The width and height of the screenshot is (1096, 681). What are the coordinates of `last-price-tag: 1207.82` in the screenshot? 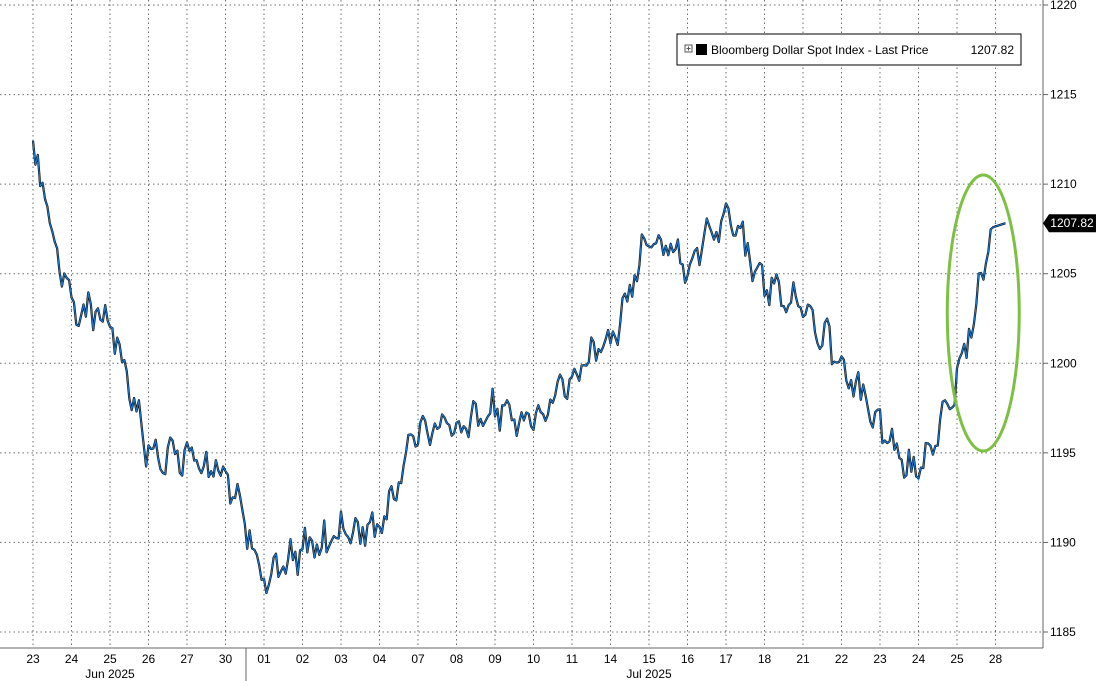 It's located at (1069, 223).